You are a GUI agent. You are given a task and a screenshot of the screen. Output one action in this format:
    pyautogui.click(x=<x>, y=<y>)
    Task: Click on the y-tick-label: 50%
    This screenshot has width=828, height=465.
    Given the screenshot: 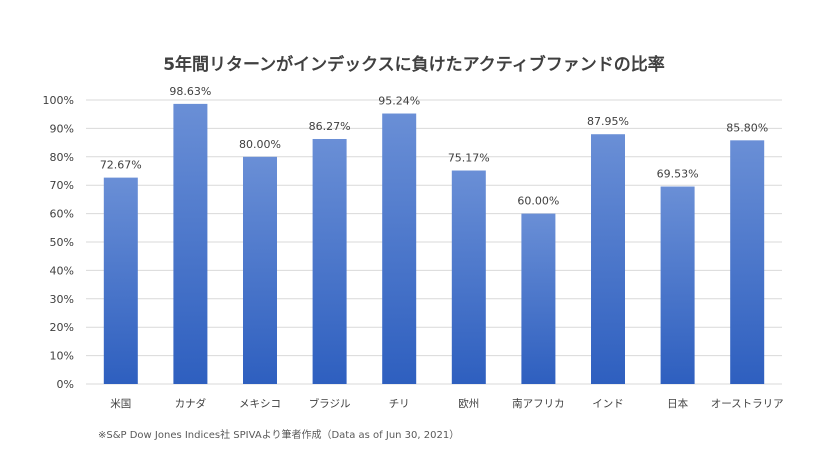 What is the action you would take?
    pyautogui.click(x=62, y=242)
    